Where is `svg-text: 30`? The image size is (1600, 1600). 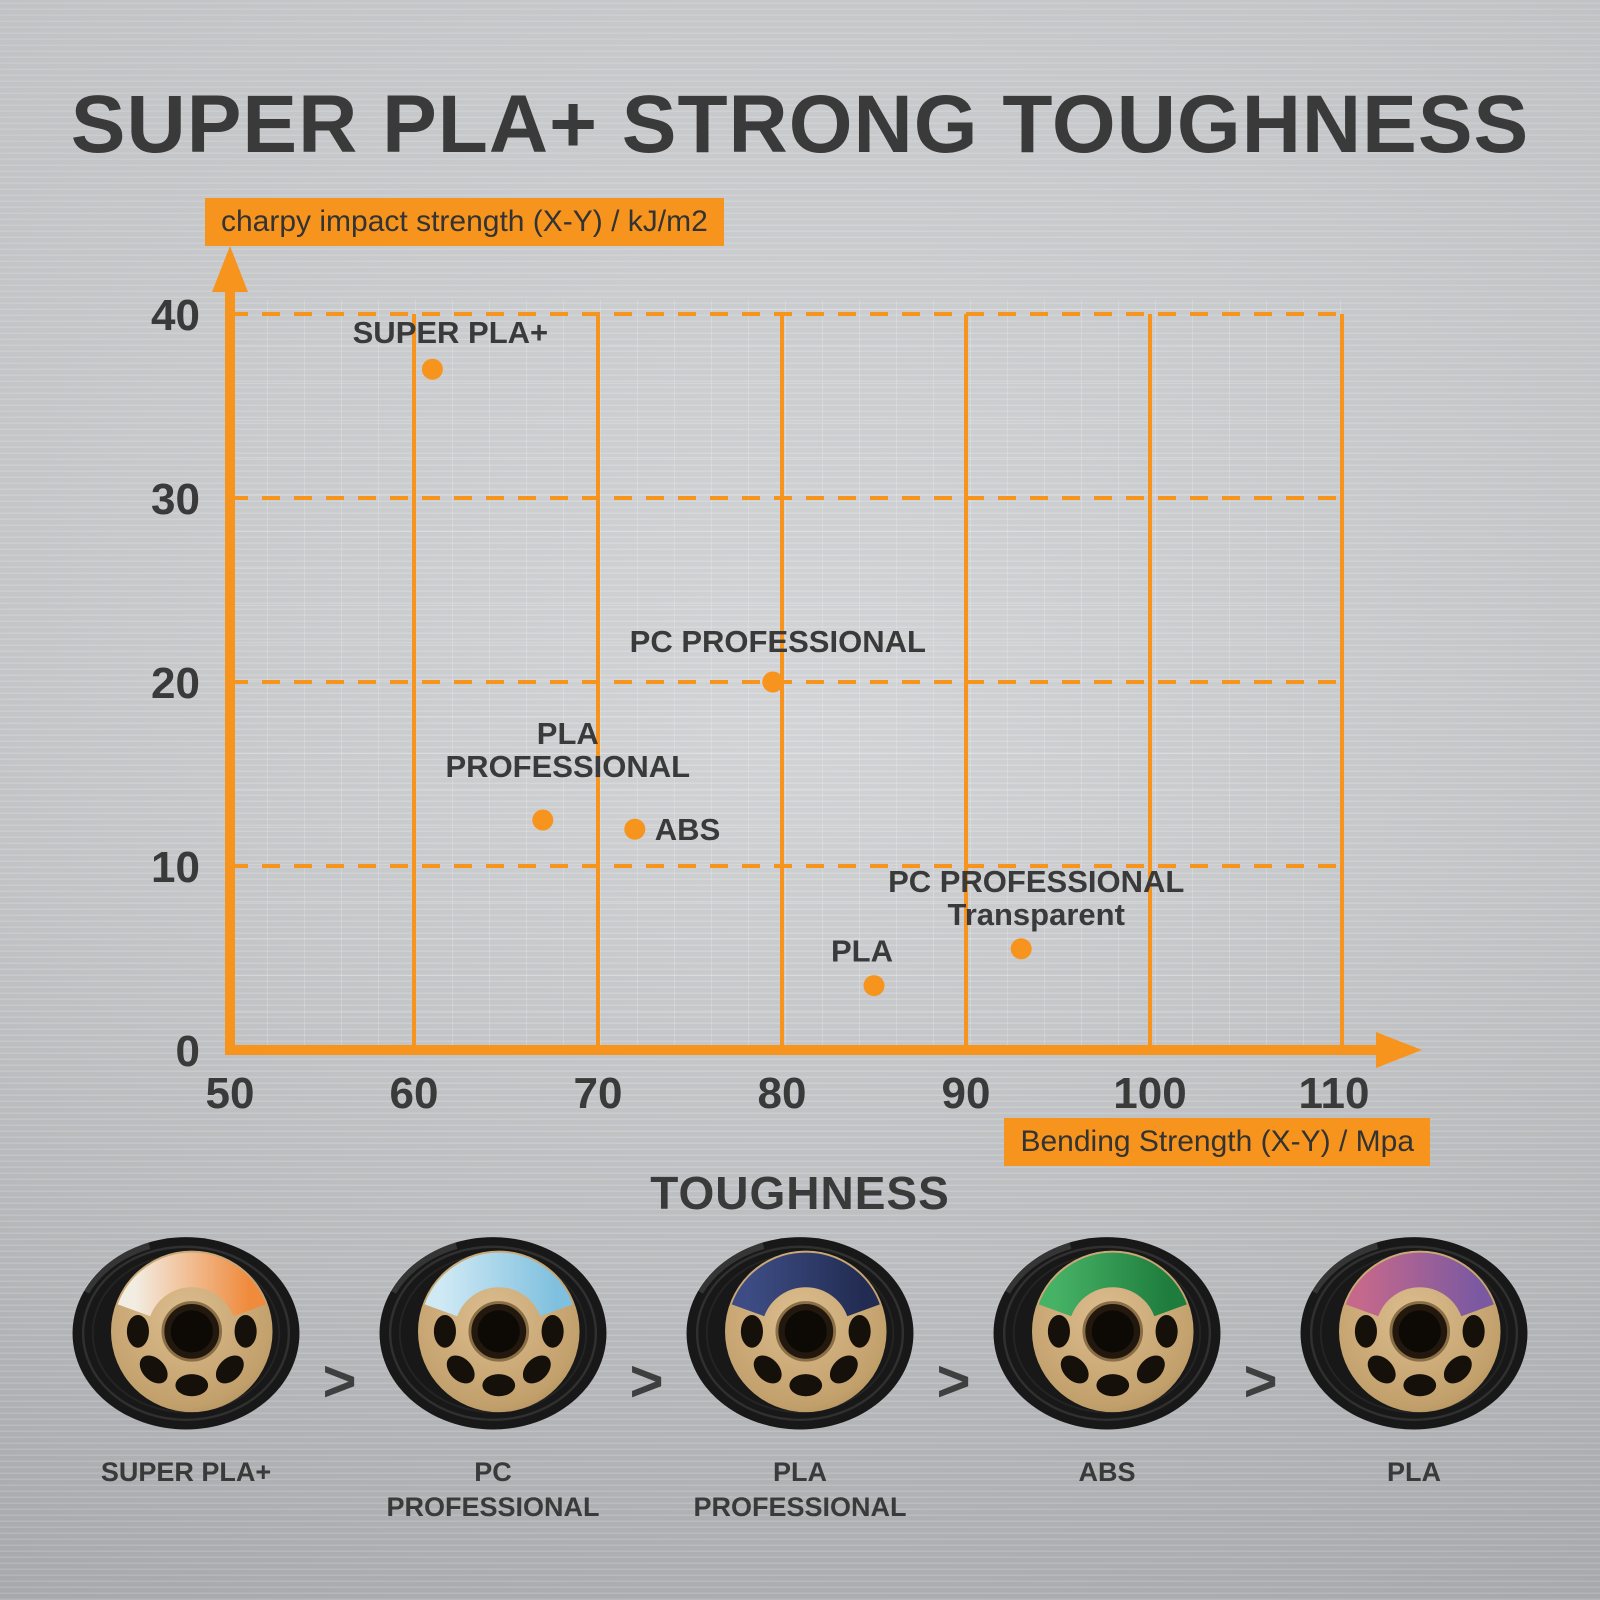
svg-text: 30 is located at coordinates (175, 499).